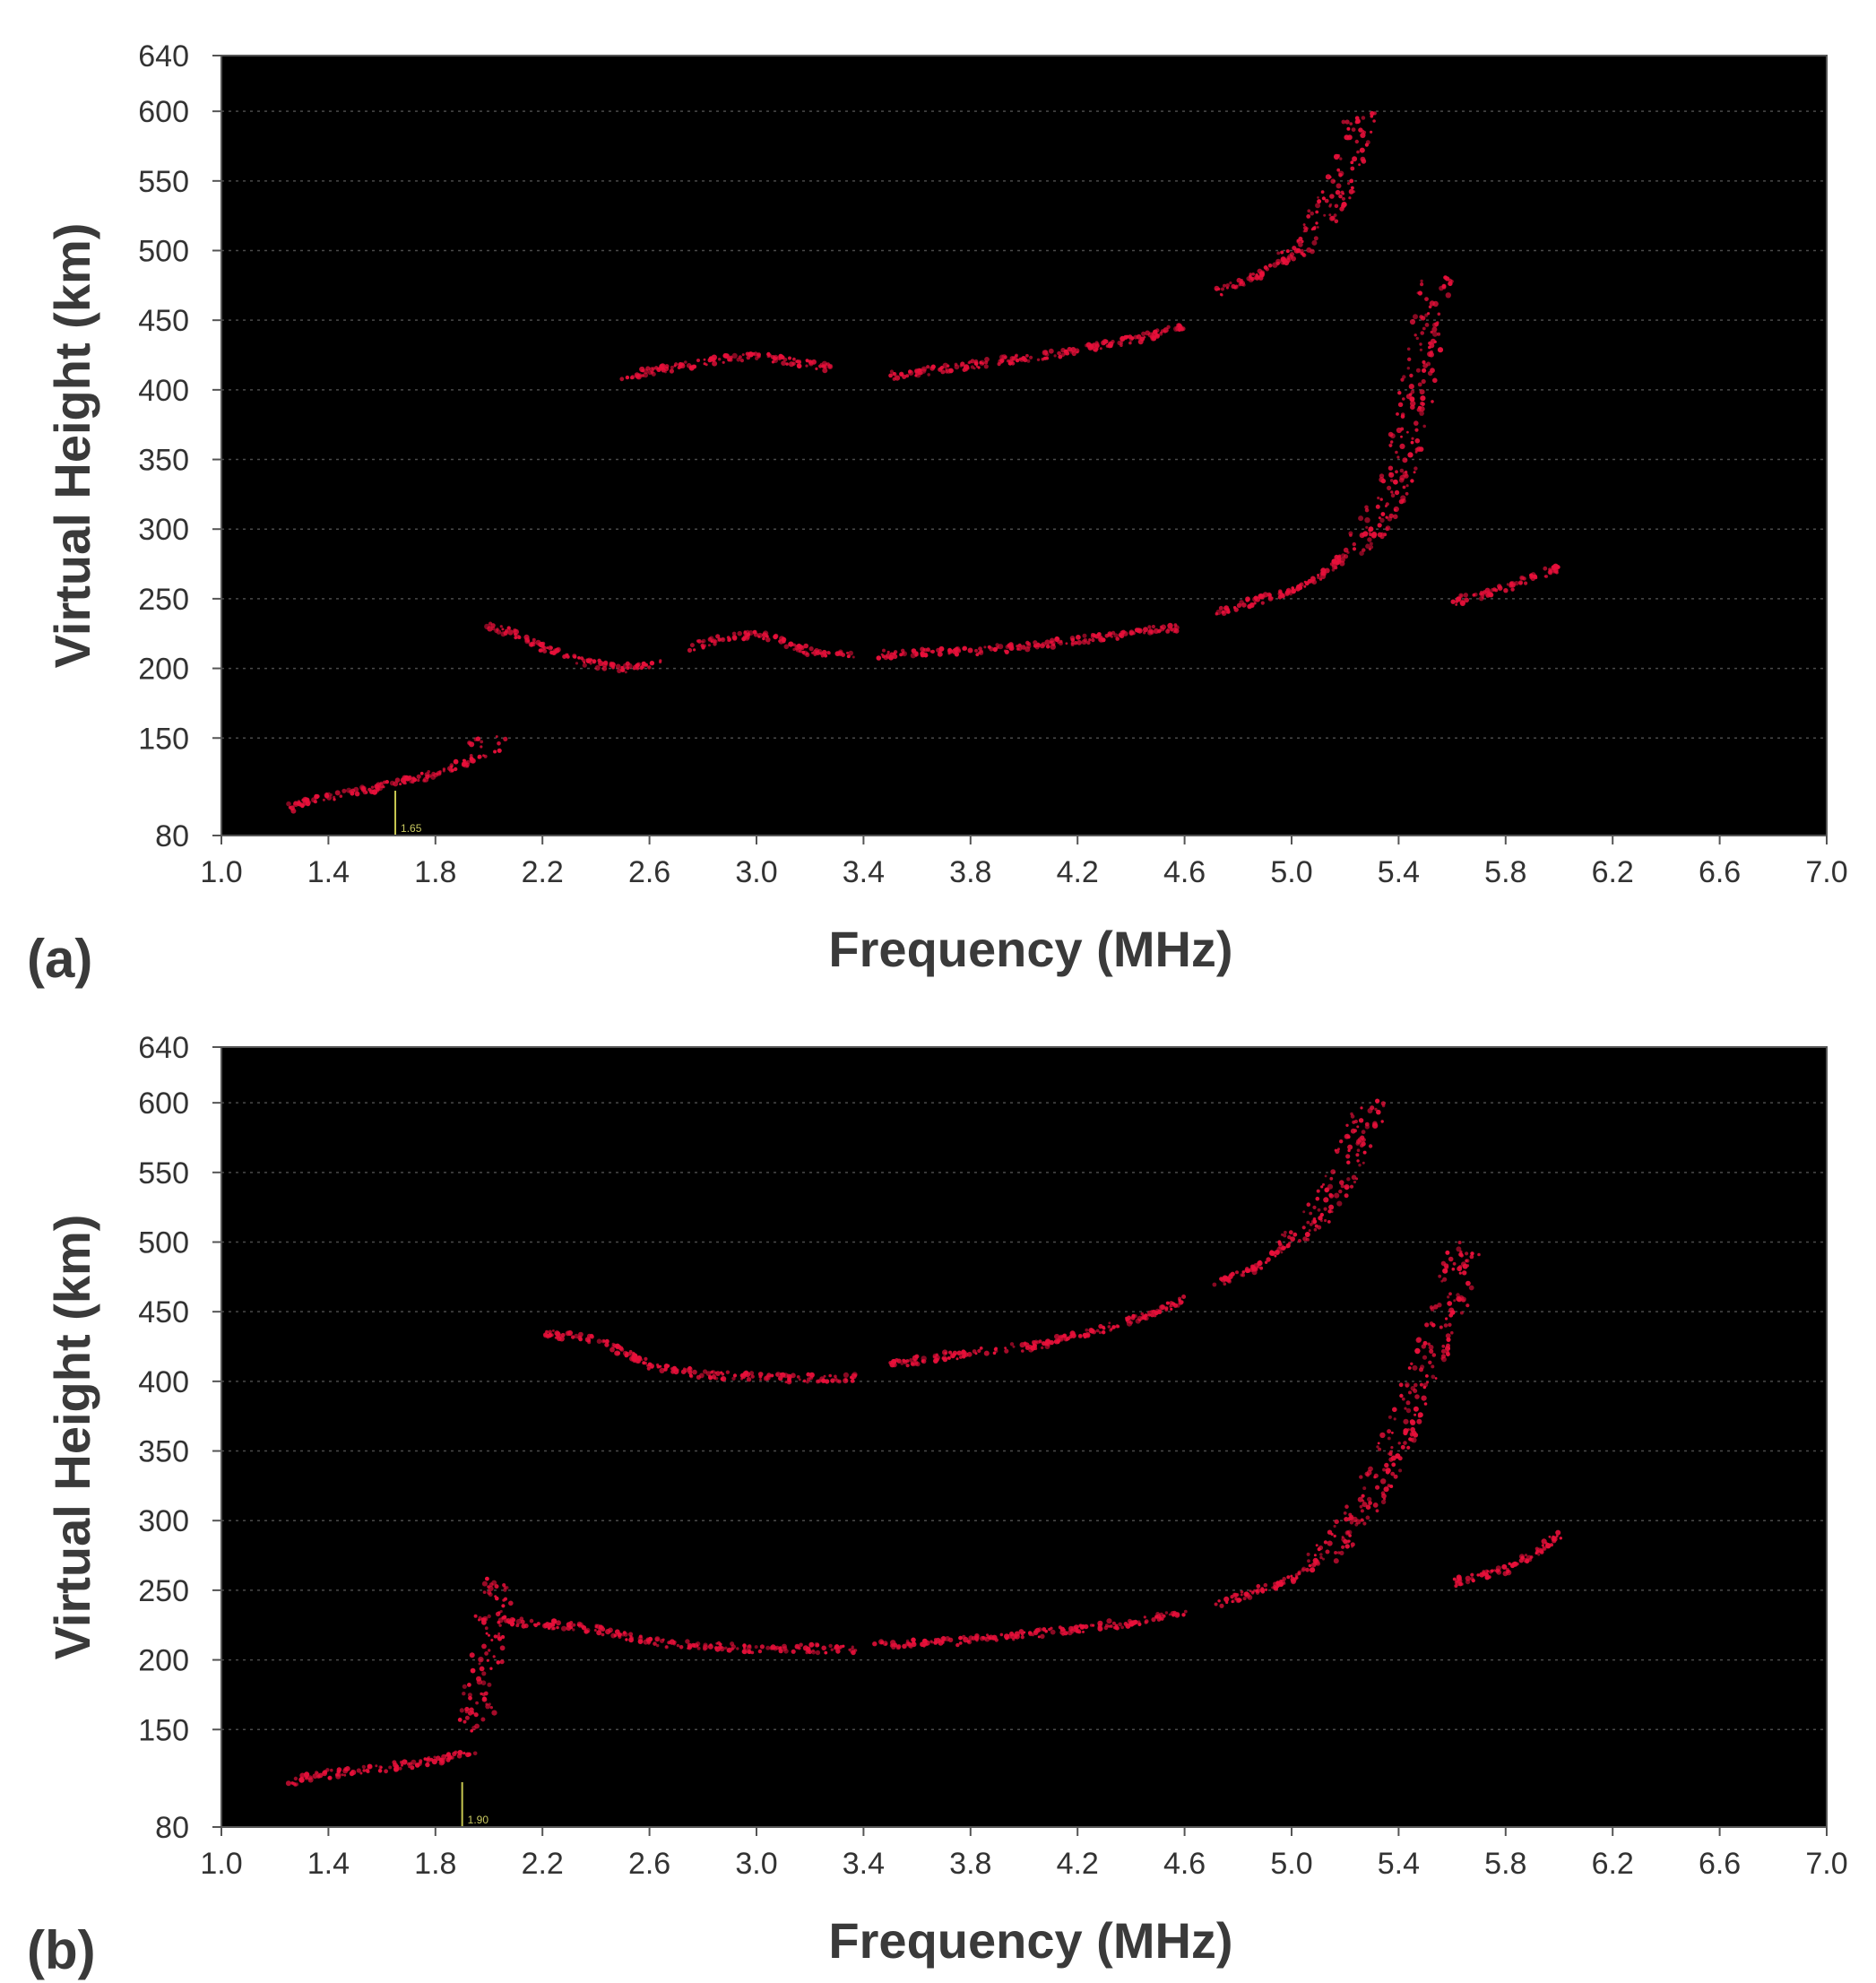 The height and width of the screenshot is (1983, 1876). Describe the element at coordinates (1184, 872) in the screenshot. I see `x-tick-label: 4.6` at that location.